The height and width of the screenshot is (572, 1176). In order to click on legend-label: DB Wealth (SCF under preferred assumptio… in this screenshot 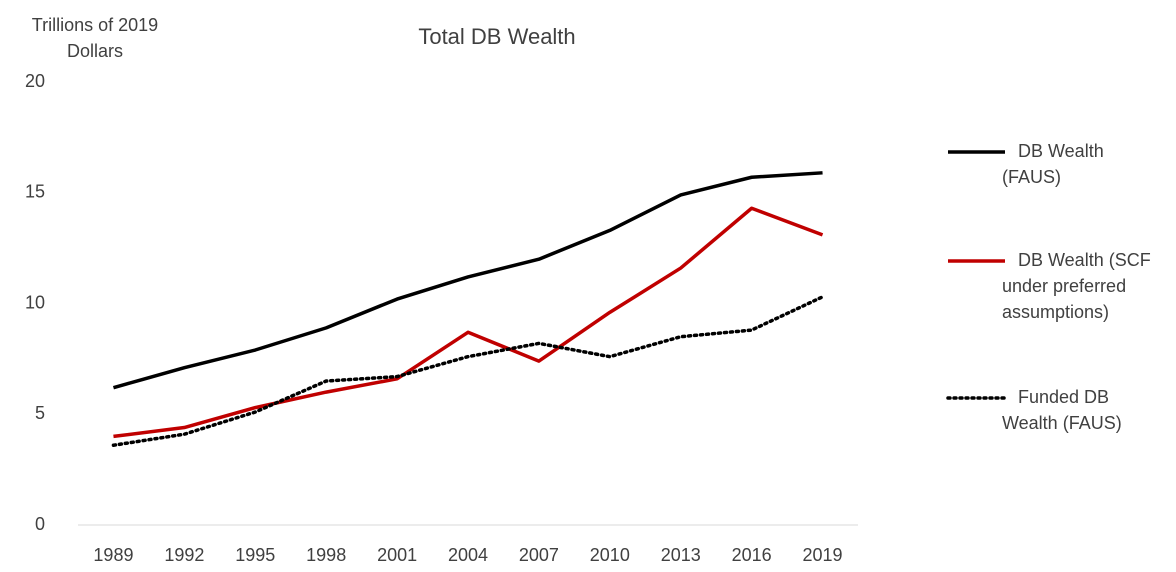, I will do `click(1076, 286)`.